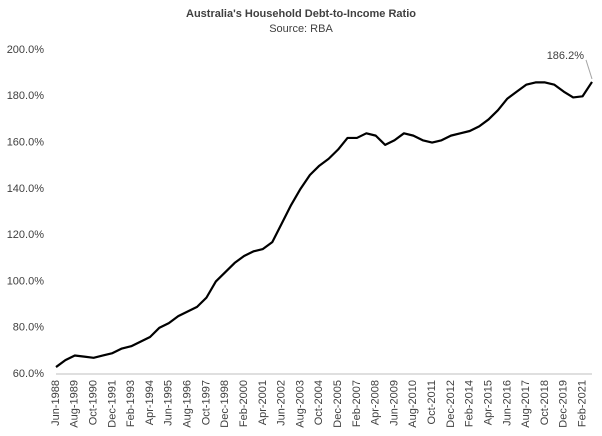  Describe the element at coordinates (225, 404) in the screenshot. I see `x-tick-label: Dec-1998` at that location.